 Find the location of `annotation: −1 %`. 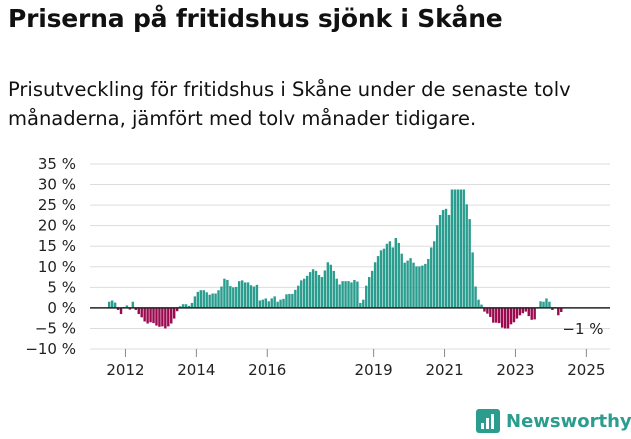

annotation: −1 % is located at coordinates (582, 329).